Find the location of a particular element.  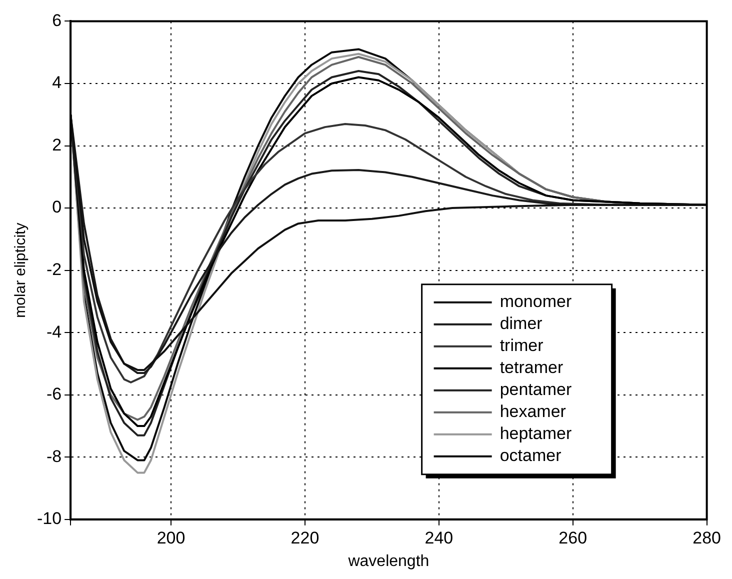

y-tick-label: 4 is located at coordinates (57, 82).